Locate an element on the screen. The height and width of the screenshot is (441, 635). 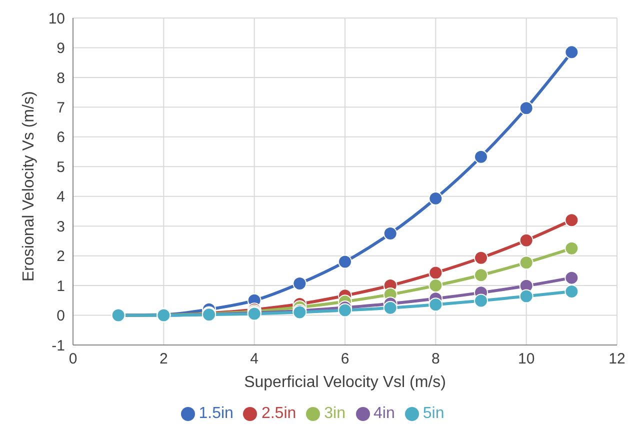
x-tick-label: 10 is located at coordinates (526, 359).